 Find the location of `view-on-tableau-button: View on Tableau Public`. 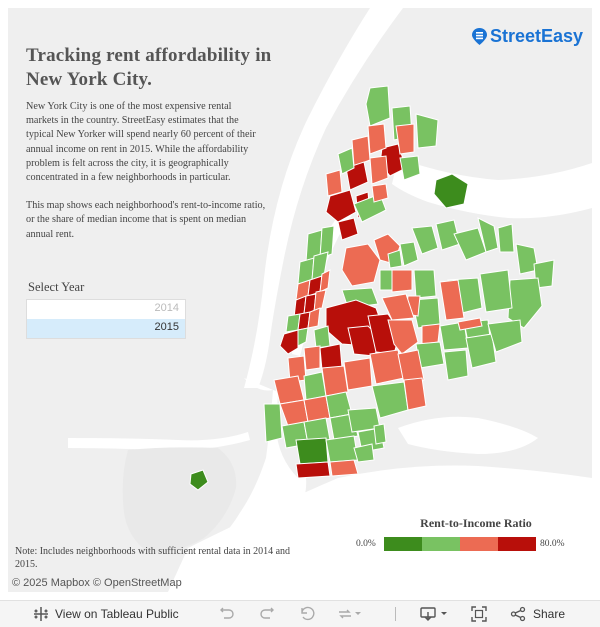

view-on-tableau-button: View on Tableau Public is located at coordinates (106, 614).